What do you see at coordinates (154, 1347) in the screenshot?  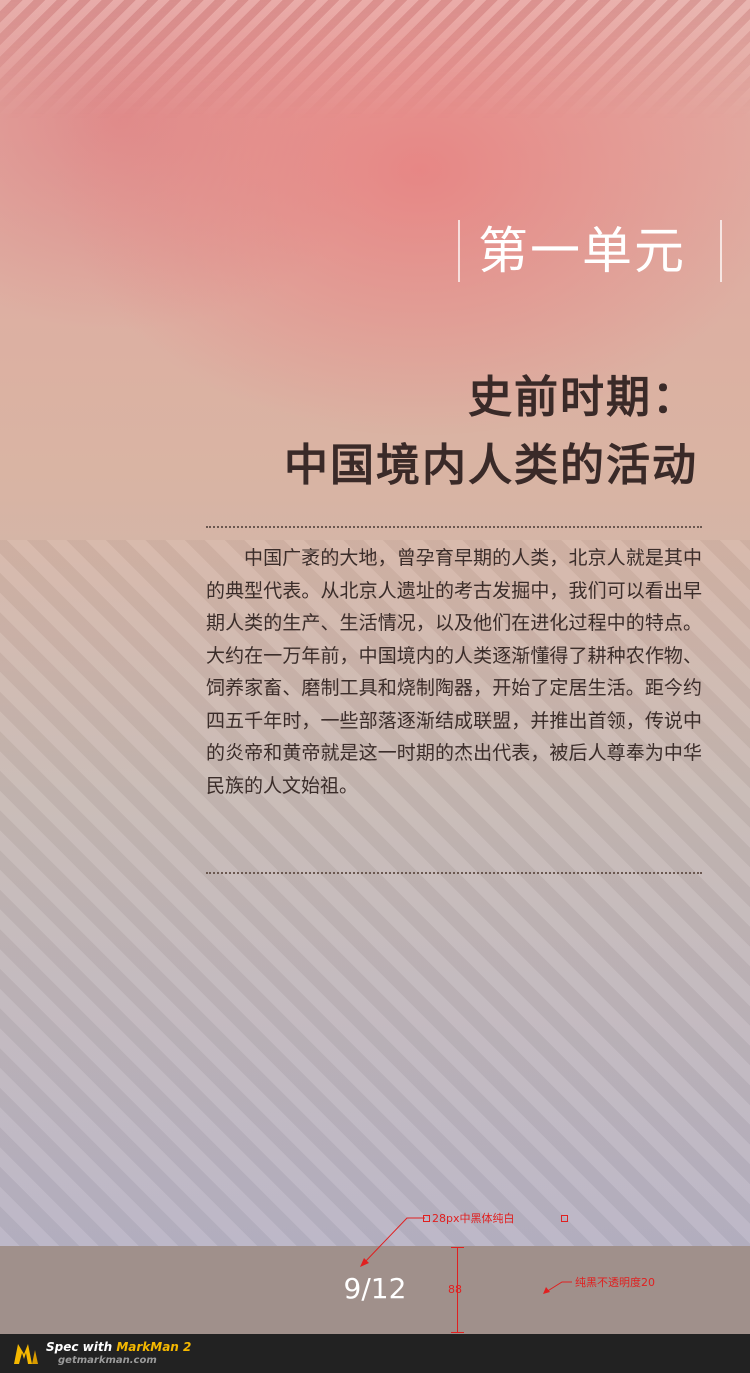 I see `spec-brand: MarkMan 2` at bounding box center [154, 1347].